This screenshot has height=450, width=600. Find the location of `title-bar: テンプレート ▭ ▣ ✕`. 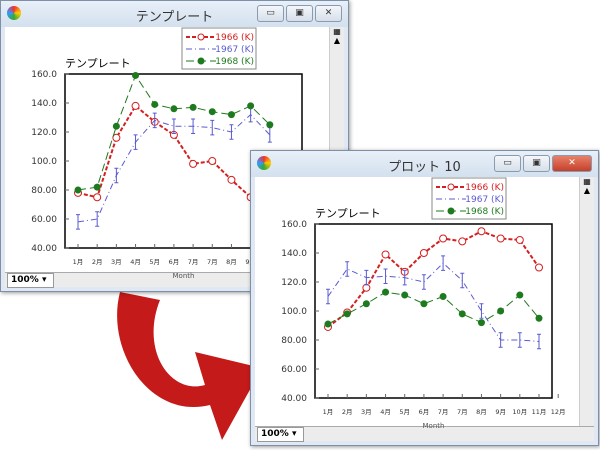

title-bar: テンプレート ▭ ▣ ✕ is located at coordinates (174, 14).